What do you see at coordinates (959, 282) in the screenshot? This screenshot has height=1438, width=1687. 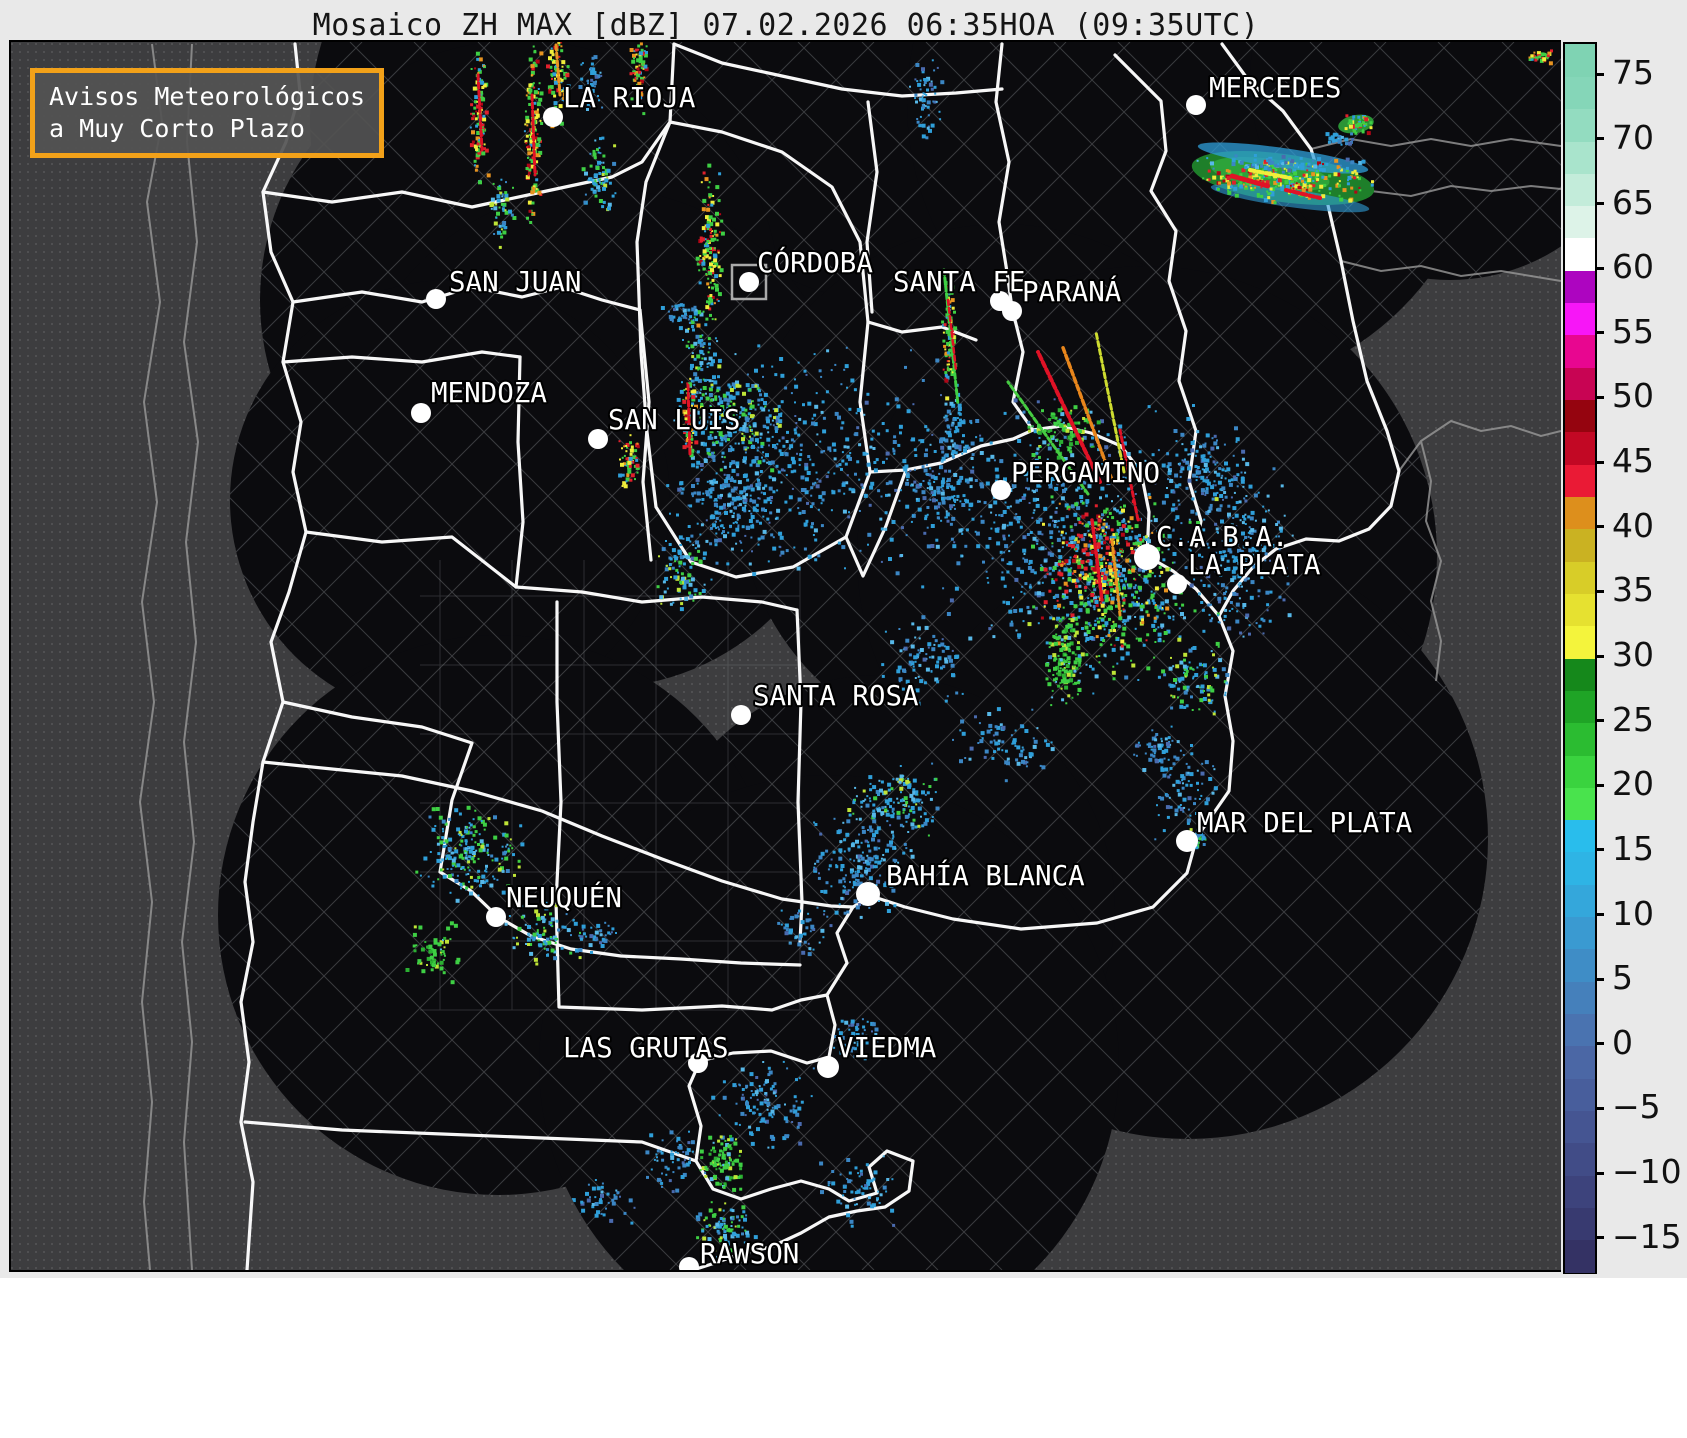 I see `city-label: SANTA FE` at bounding box center [959, 282].